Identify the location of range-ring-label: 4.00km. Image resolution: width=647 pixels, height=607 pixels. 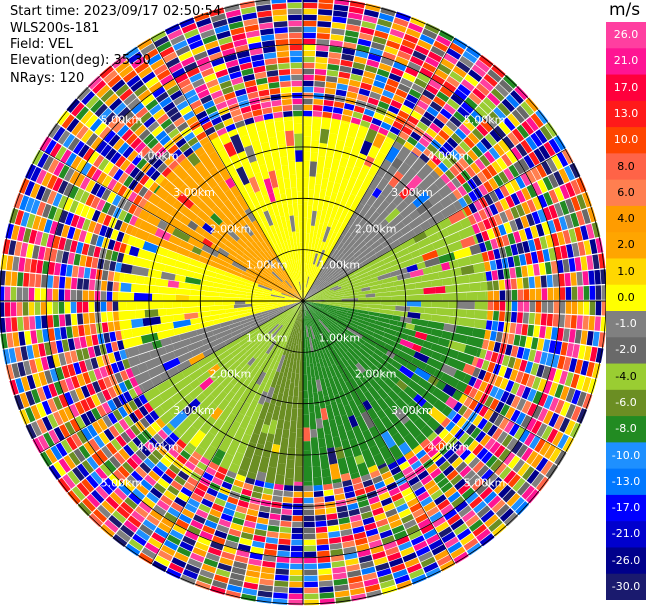
(158, 156).